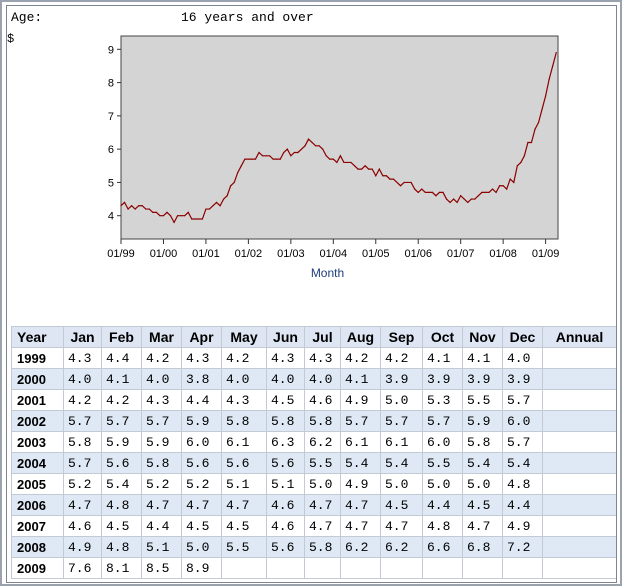  Describe the element at coordinates (291, 254) in the screenshot. I see `x-tick-label: 01/03` at that location.